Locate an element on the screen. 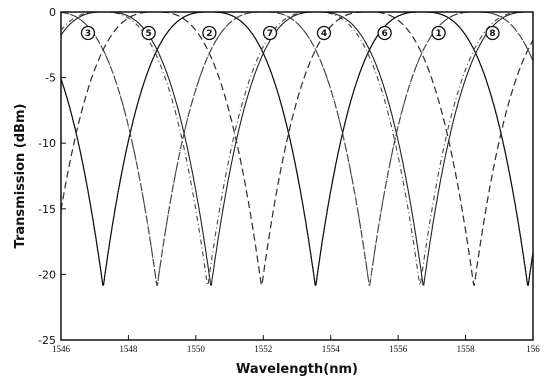 The image size is (549, 381). x-tick-label: 1550 is located at coordinates (196, 349).